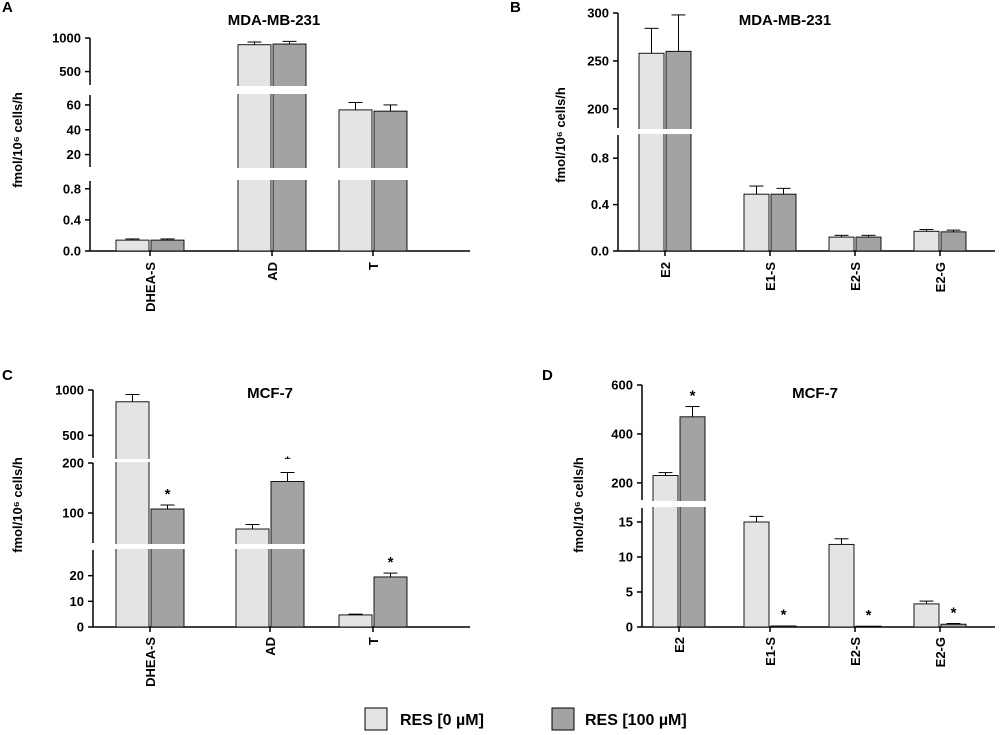 The image size is (1000, 735). Describe the element at coordinates (598, 60) in the screenshot. I see `y-tick-label: 250` at that location.